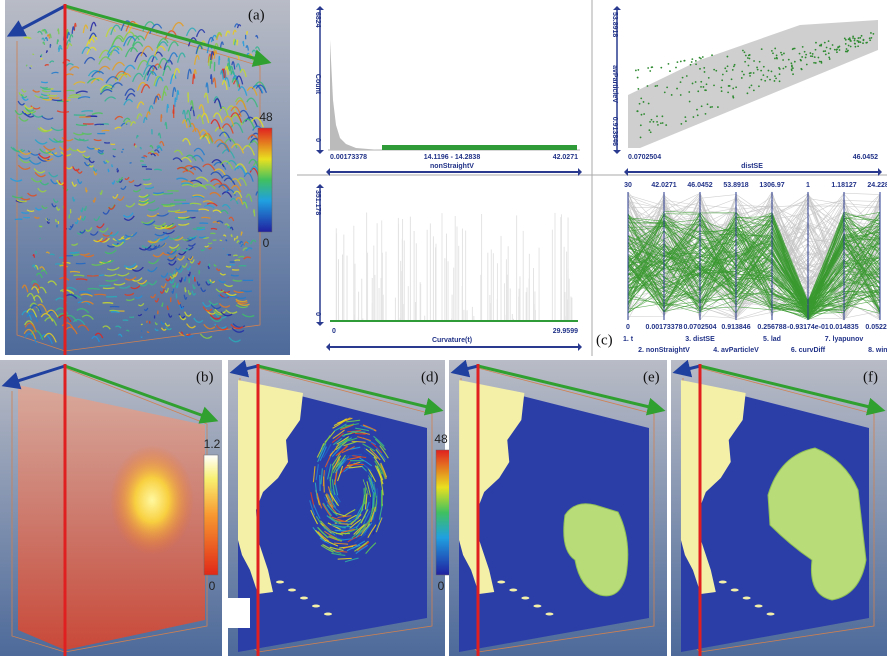 The height and width of the screenshot is (656, 887). What do you see at coordinates (772, 339) in the screenshot?
I see `pc-axis-name: 5. lad` at bounding box center [772, 339].